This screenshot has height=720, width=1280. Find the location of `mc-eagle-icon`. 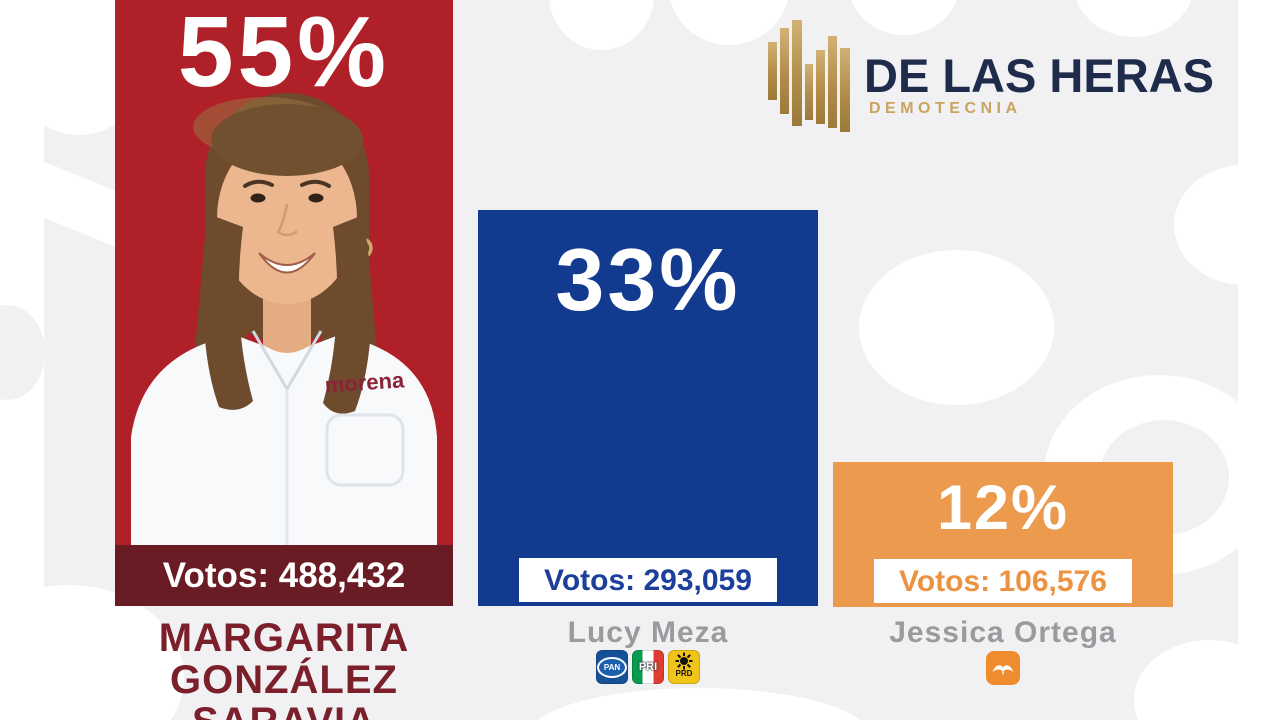

mc-eagle-icon is located at coordinates (1003, 670).